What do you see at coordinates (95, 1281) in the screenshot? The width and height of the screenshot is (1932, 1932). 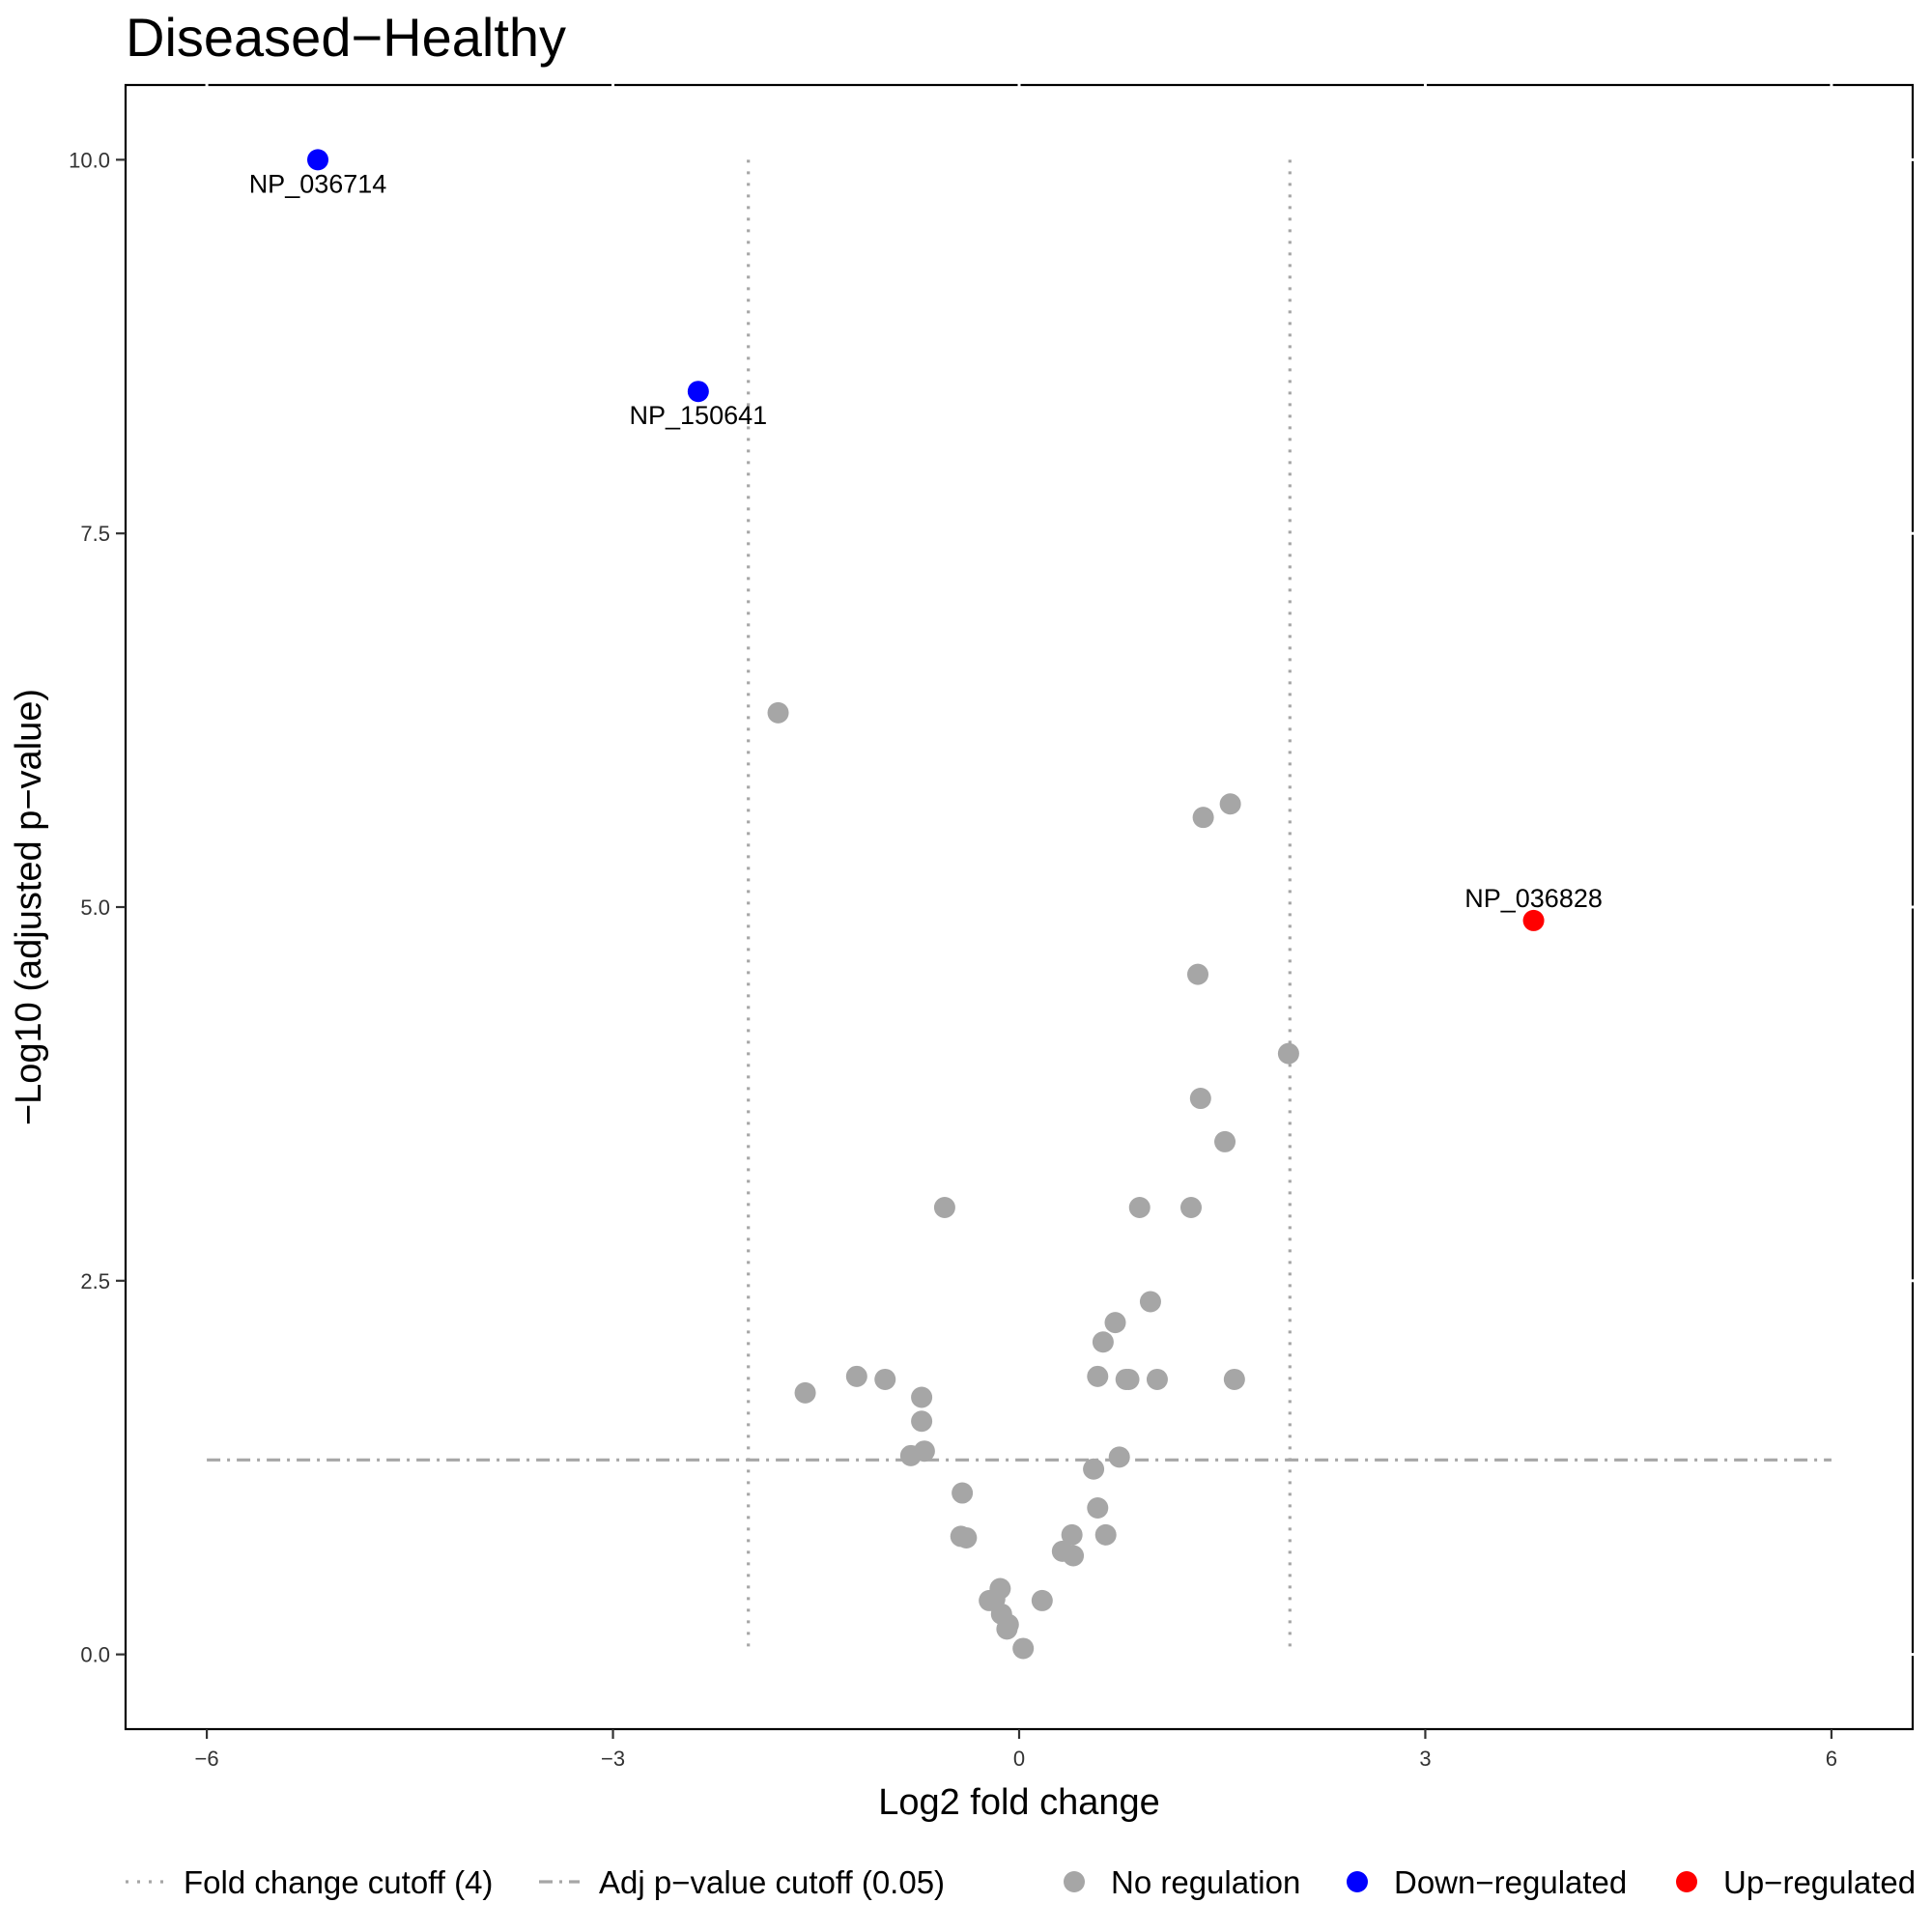 I see `y-tick-label: 2.5` at bounding box center [95, 1281].